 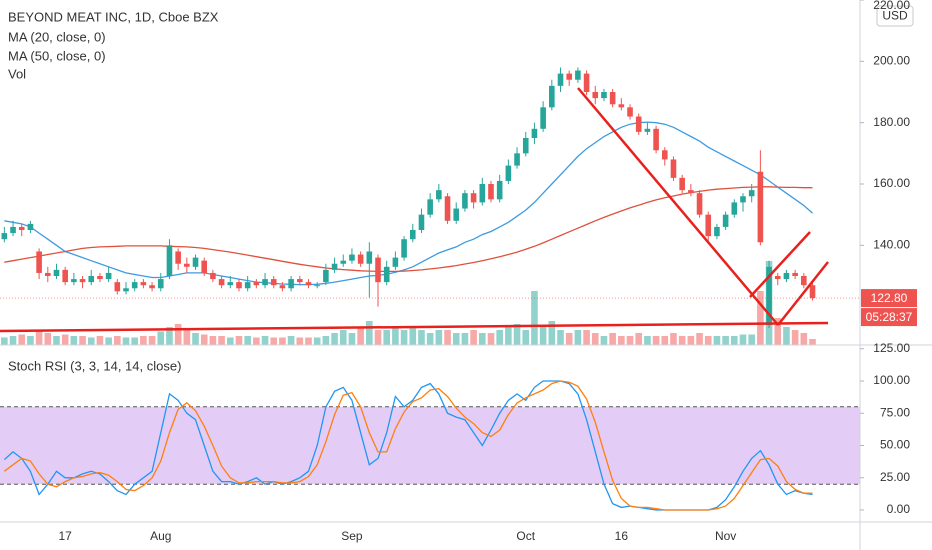 I want to click on legend-entry: MA (50, close, 0), so click(x=57, y=55).